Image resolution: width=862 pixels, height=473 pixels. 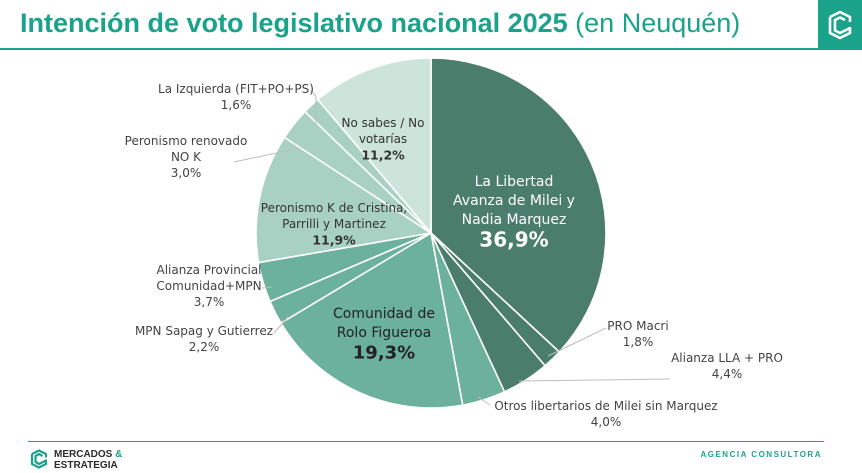 I want to click on slice-label-line: Peronismo K de Cristina,, so click(x=334, y=208).